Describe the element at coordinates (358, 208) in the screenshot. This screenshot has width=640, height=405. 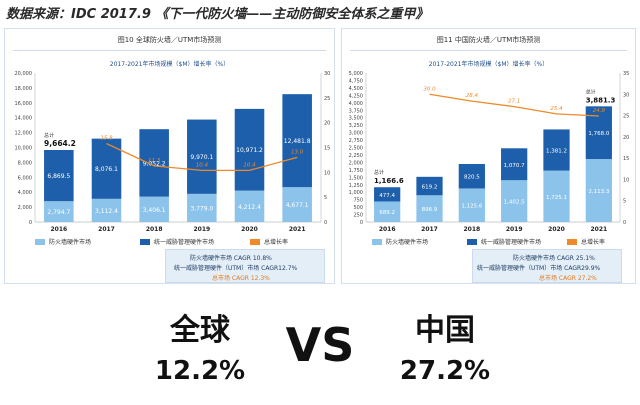
I see `y-tick-label: 500` at that location.